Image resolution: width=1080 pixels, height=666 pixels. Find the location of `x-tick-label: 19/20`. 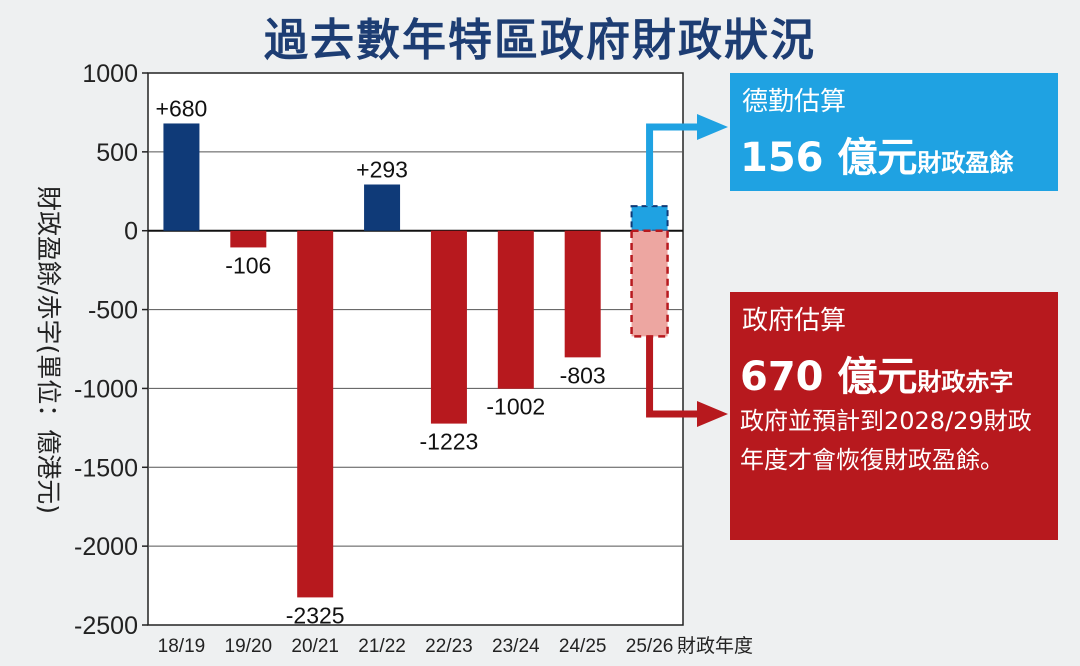

x-tick-label: 19/20 is located at coordinates (249, 646).